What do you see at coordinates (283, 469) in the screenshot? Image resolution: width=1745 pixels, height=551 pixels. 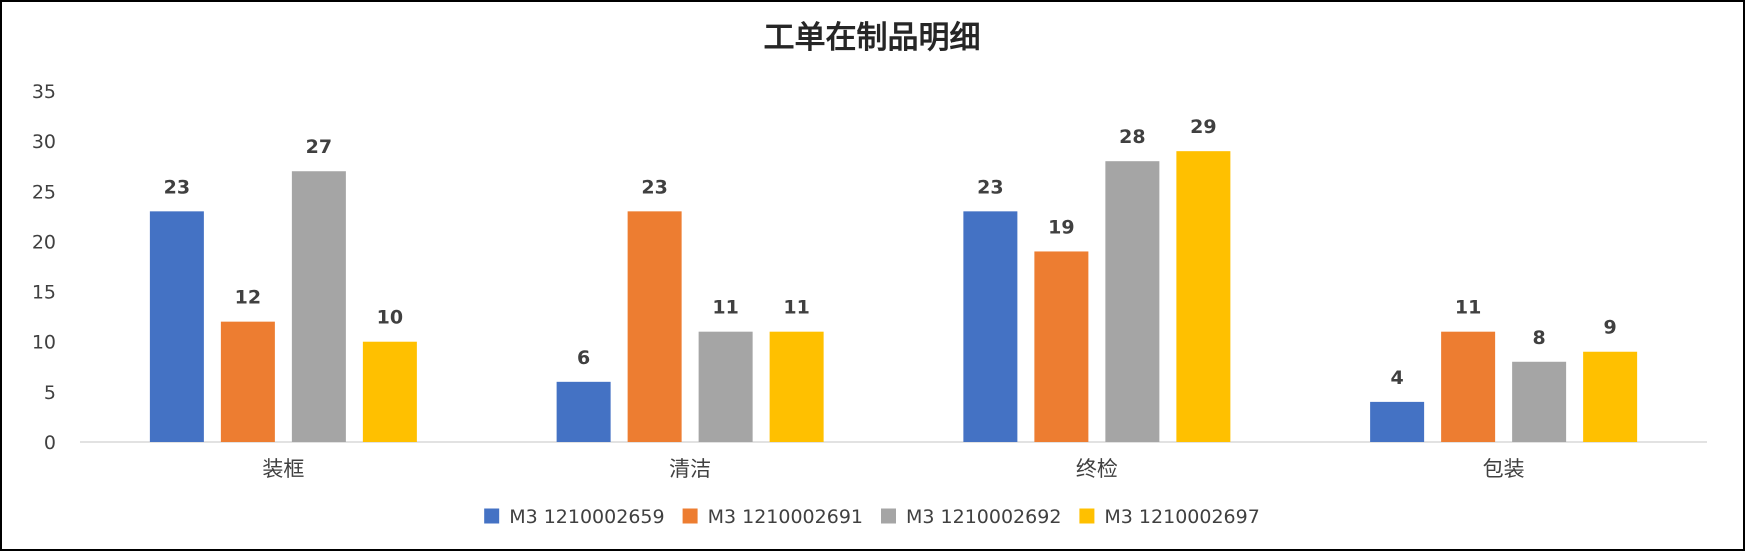 I see `x-category-label: 装框` at bounding box center [283, 469].